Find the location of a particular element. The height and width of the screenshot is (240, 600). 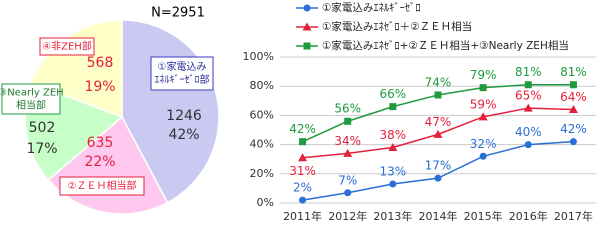

data-label: 2% is located at coordinates (302, 188).